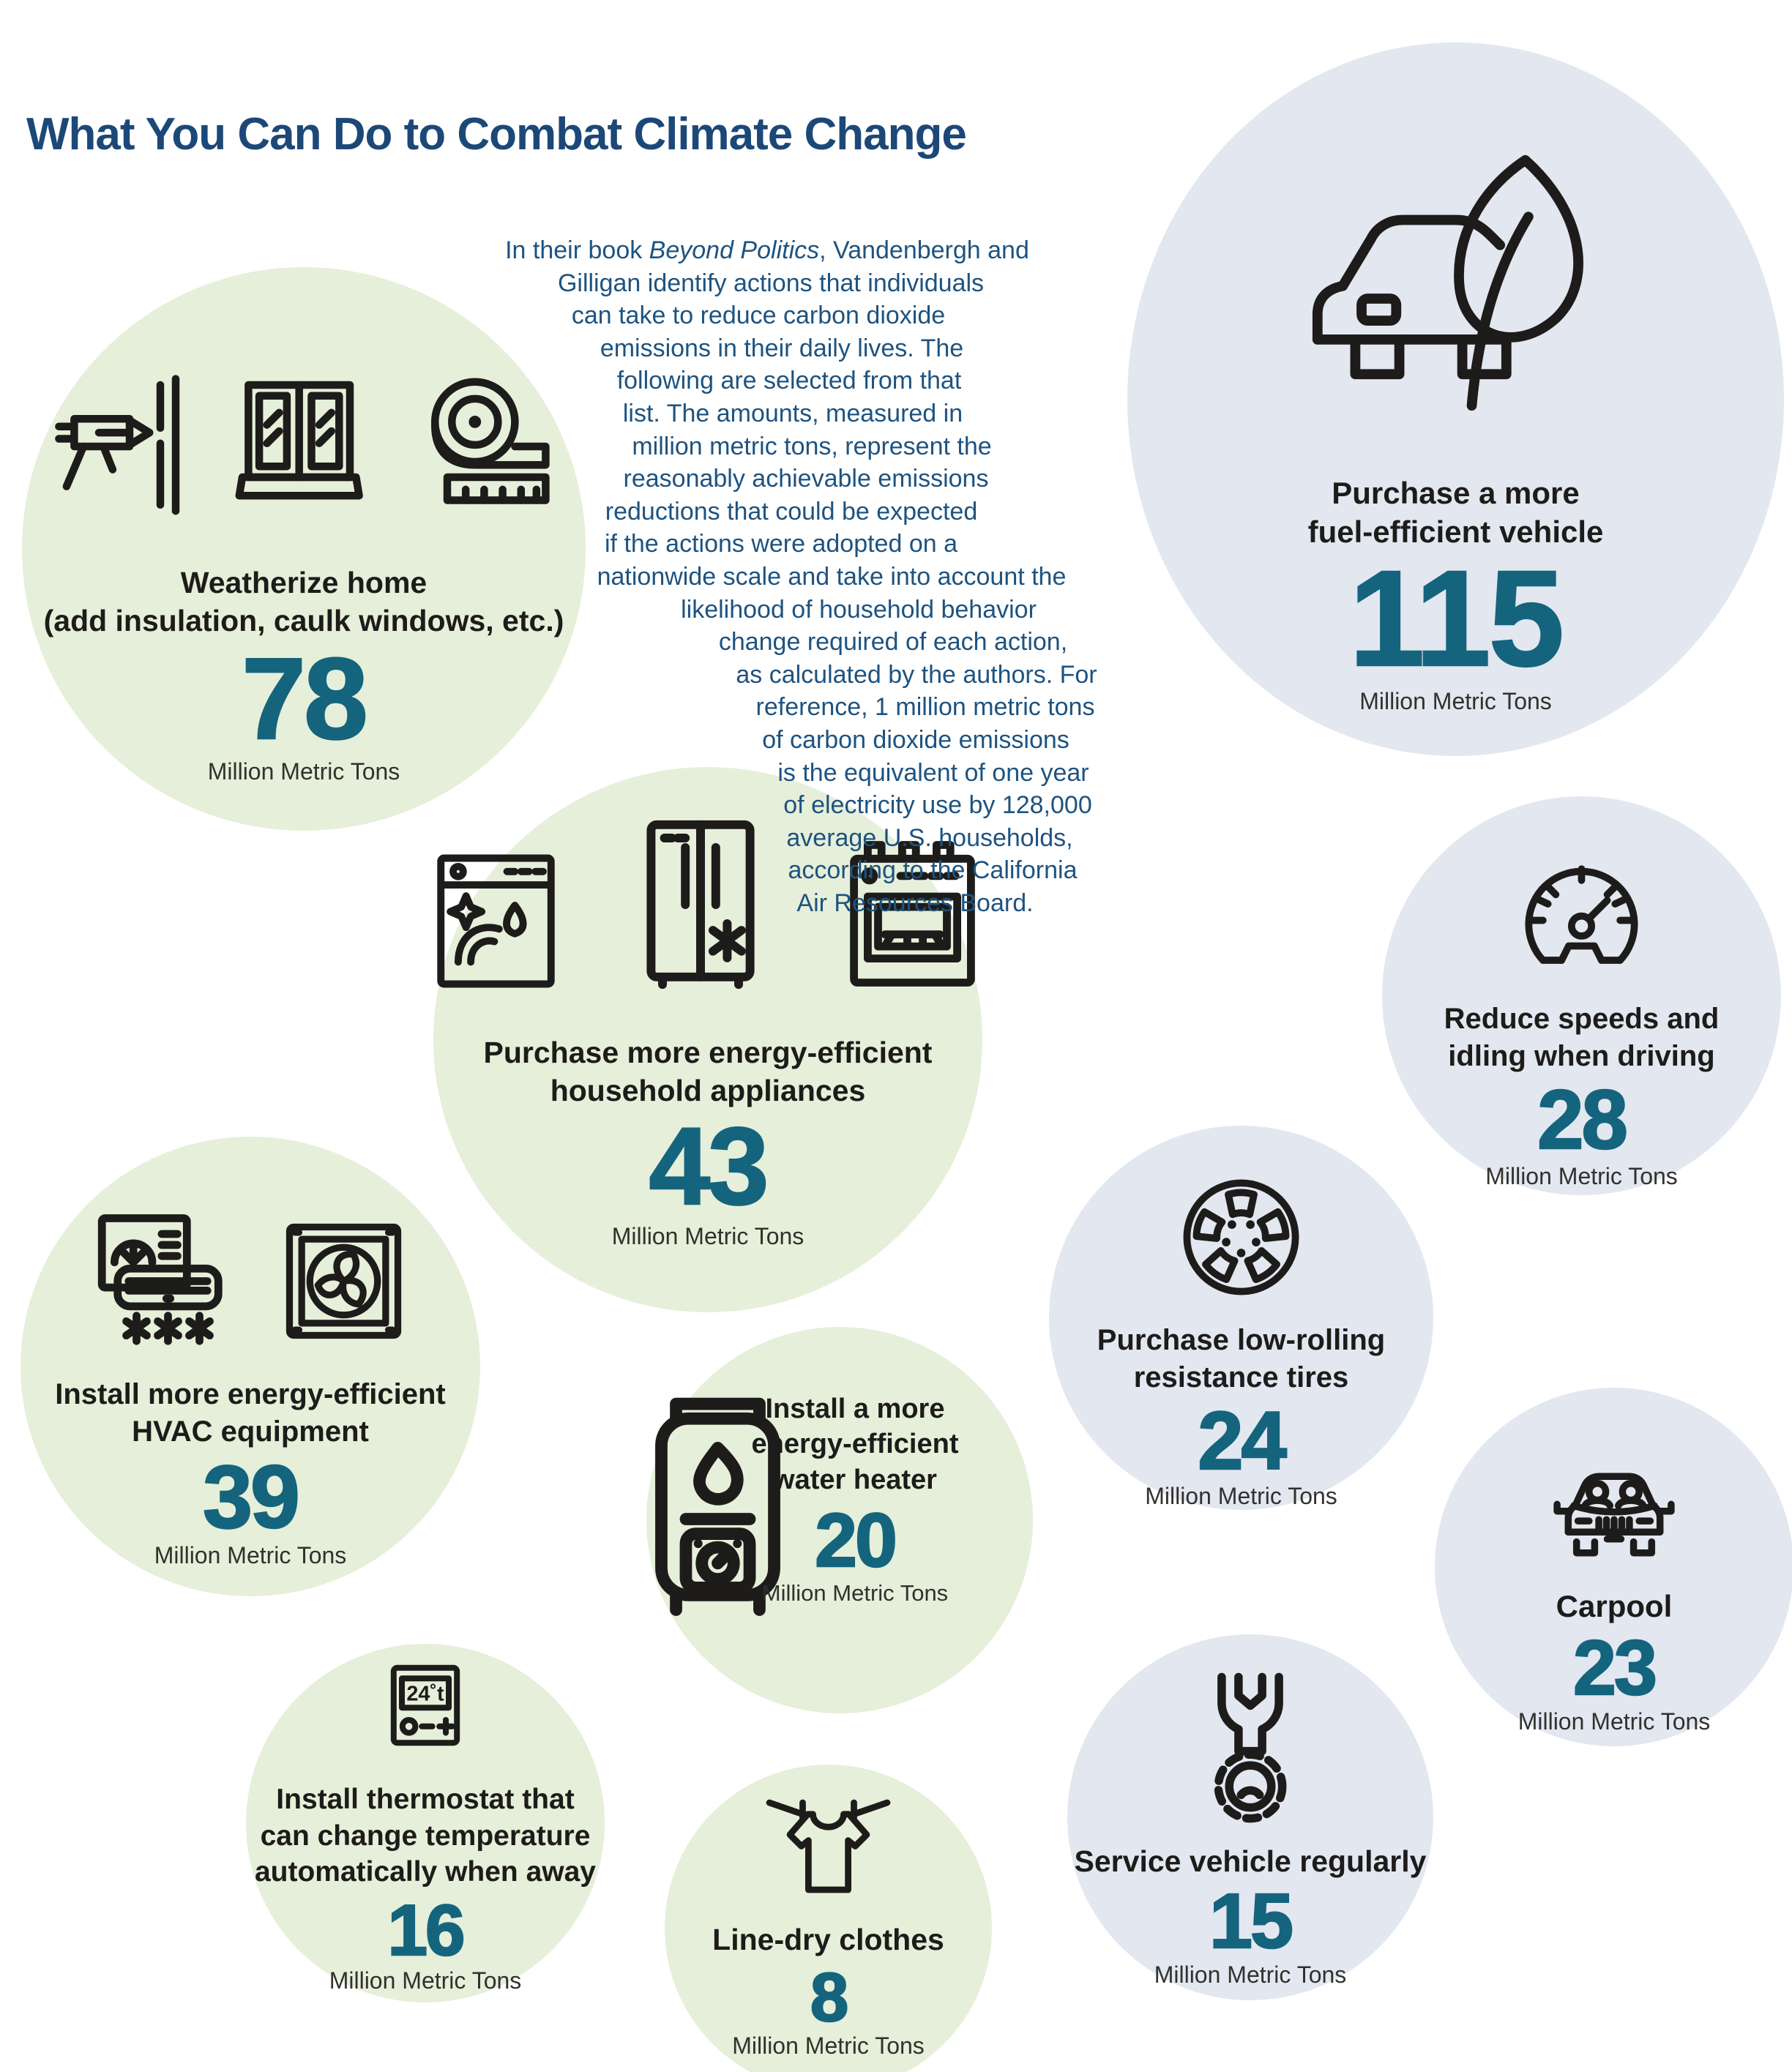  What do you see at coordinates (250, 1432) in the screenshot?
I see `bubble-label-line: HVAC equipment` at bounding box center [250, 1432].